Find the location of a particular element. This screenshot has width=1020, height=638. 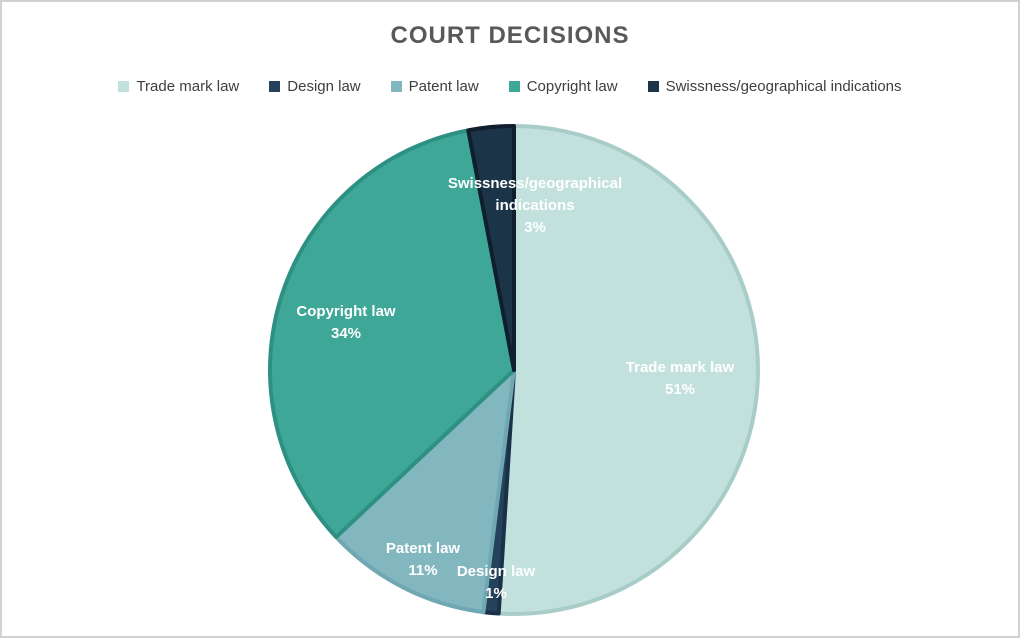

chart-title: COURT DECISIONS is located at coordinates (510, 35).